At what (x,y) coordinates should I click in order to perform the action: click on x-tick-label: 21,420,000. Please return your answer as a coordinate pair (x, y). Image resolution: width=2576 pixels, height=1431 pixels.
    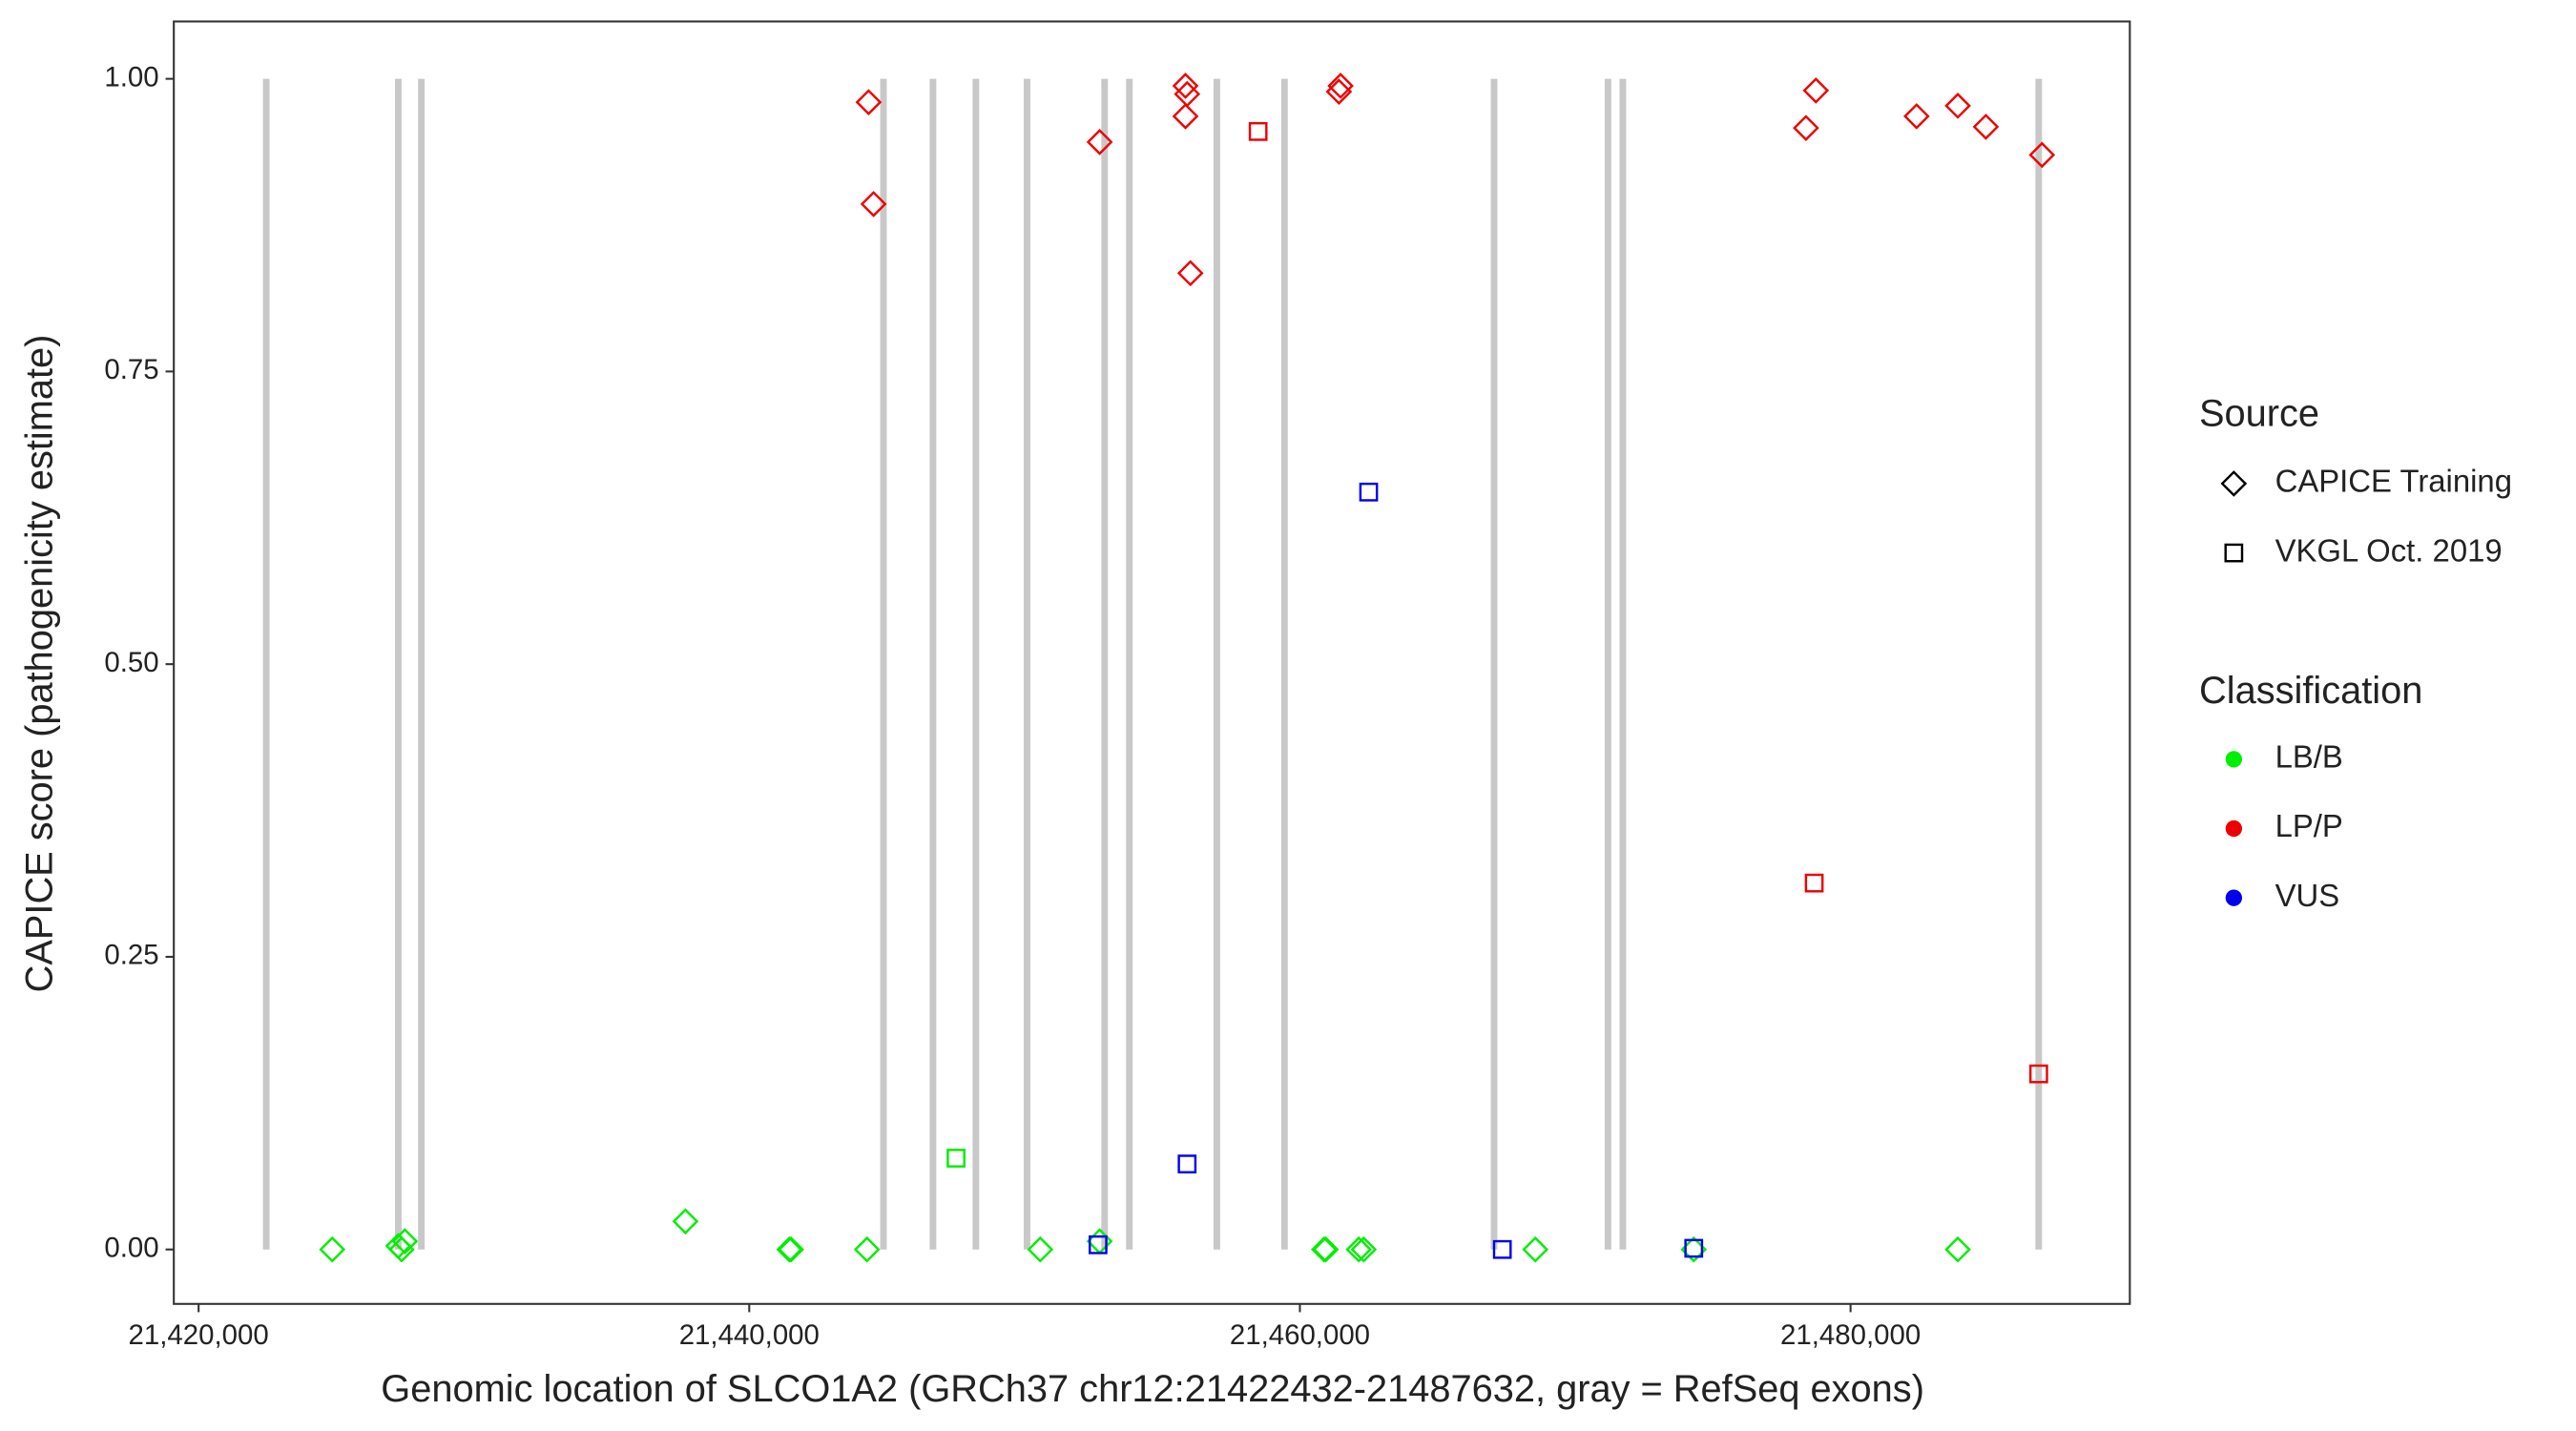
    Looking at the image, I should click on (199, 1335).